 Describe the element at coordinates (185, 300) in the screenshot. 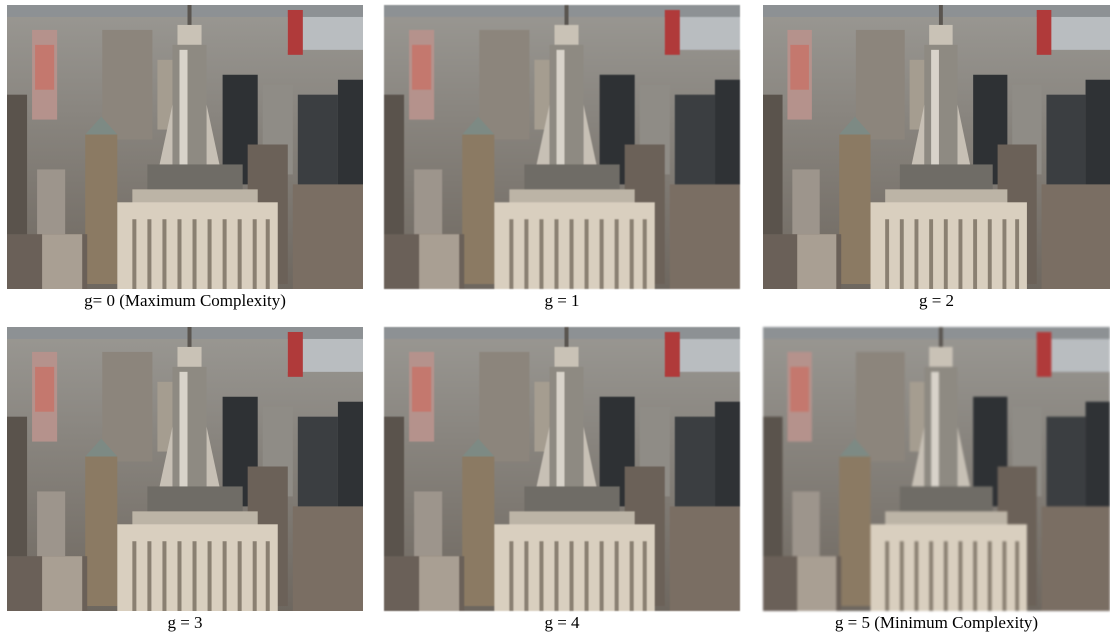

I see `caption: g= 0 (Maximum Complexity)` at that location.